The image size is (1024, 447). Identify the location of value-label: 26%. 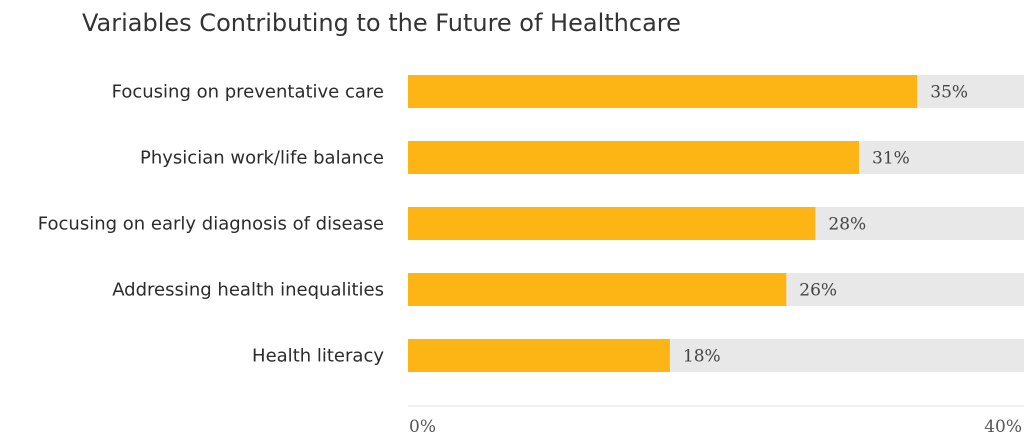
(818, 291).